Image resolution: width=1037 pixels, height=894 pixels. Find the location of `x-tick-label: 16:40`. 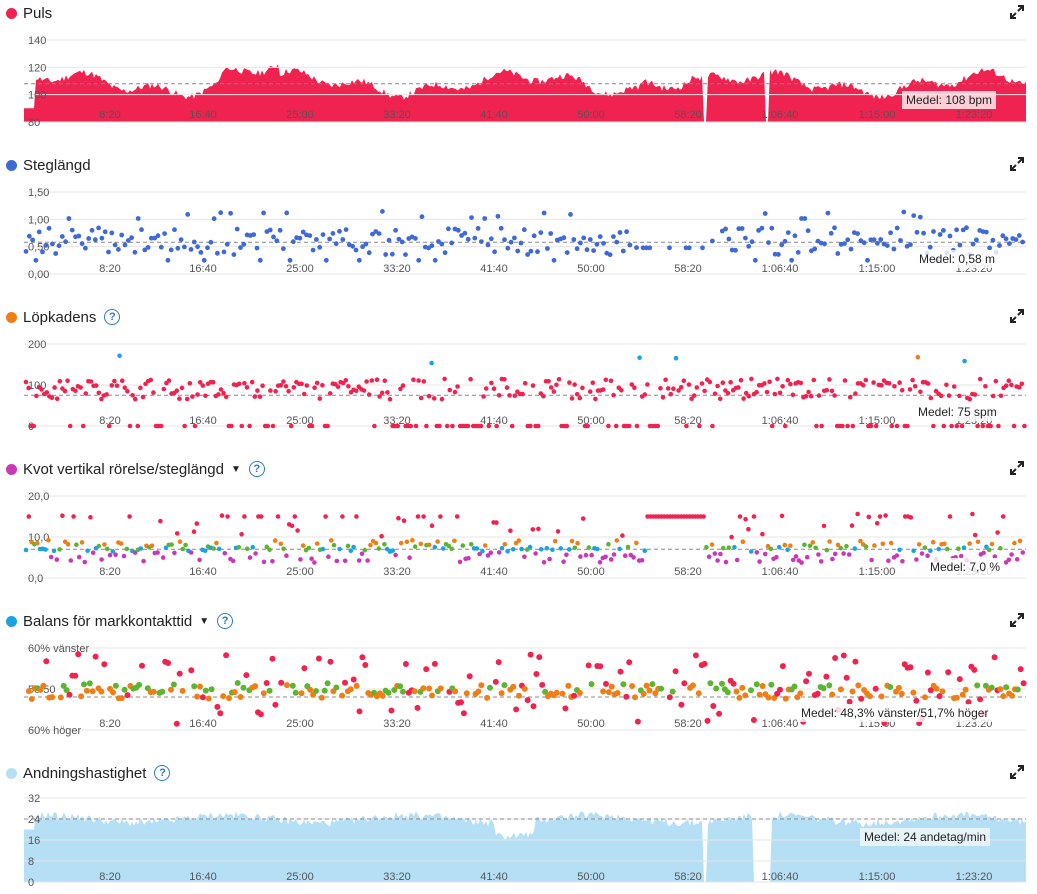

x-tick-label: 16:40 is located at coordinates (203, 572).